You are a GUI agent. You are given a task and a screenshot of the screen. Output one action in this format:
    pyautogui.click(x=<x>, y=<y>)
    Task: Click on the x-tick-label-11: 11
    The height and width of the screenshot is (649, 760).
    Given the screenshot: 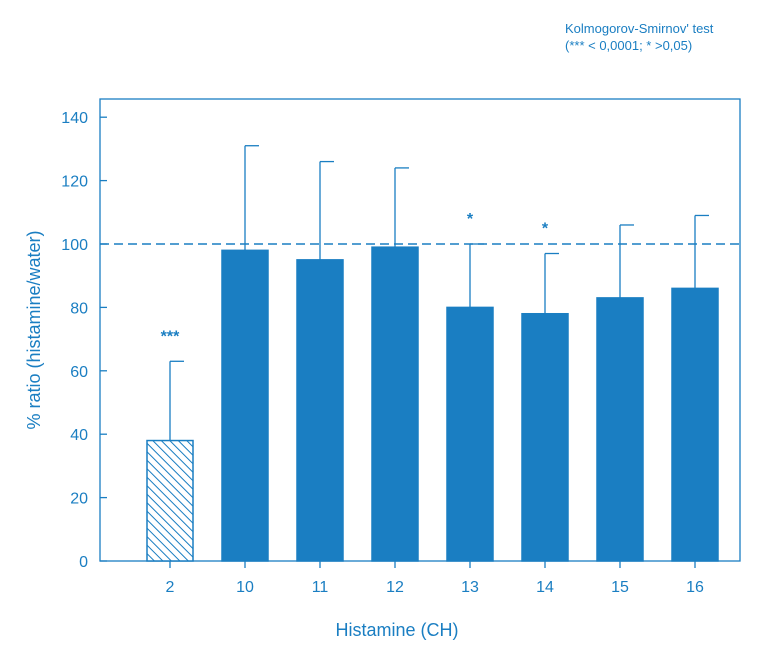 What is the action you would take?
    pyautogui.click(x=320, y=587)
    